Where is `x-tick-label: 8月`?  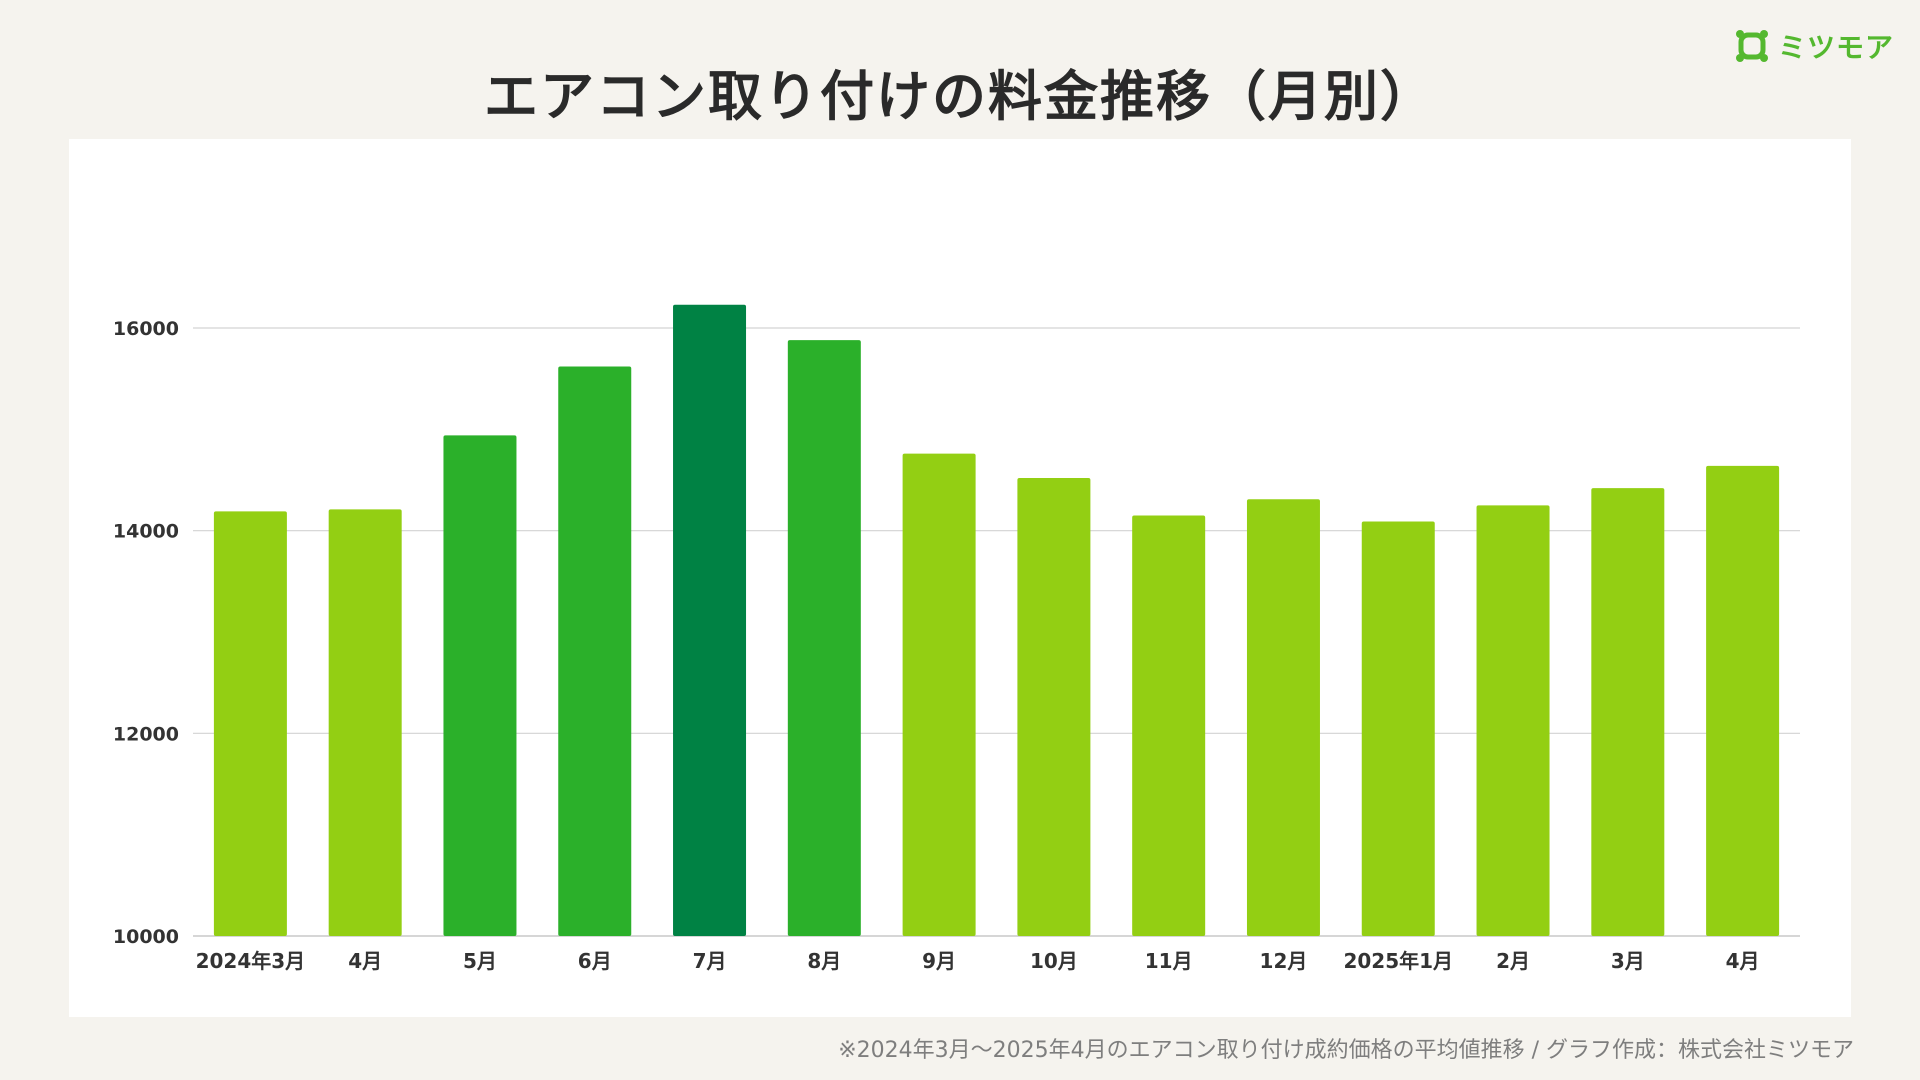
x-tick-label: 8月 is located at coordinates (824, 961).